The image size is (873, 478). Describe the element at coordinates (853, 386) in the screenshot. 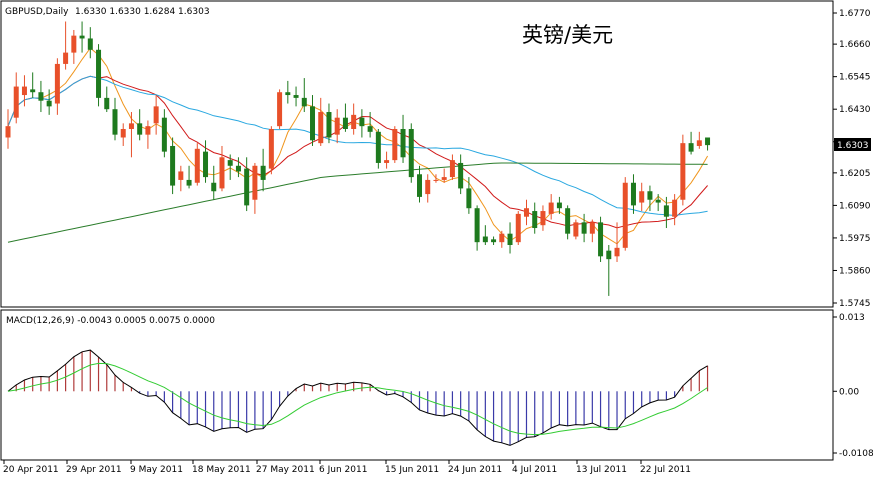

I see `macd-axis: 0.013 0.00 -0.0108` at that location.